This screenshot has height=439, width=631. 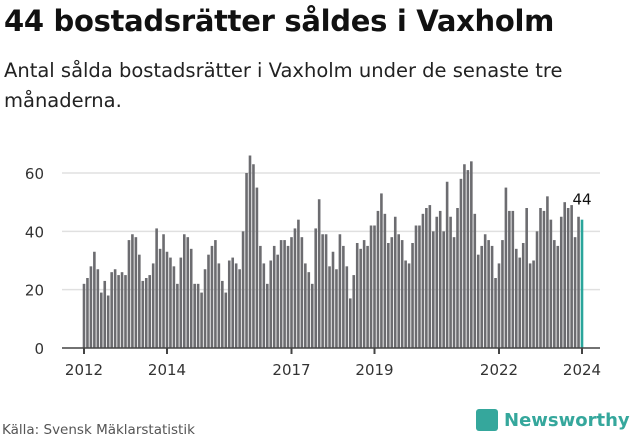 I want to click on y-tick-label: 40, so click(x=34, y=232).